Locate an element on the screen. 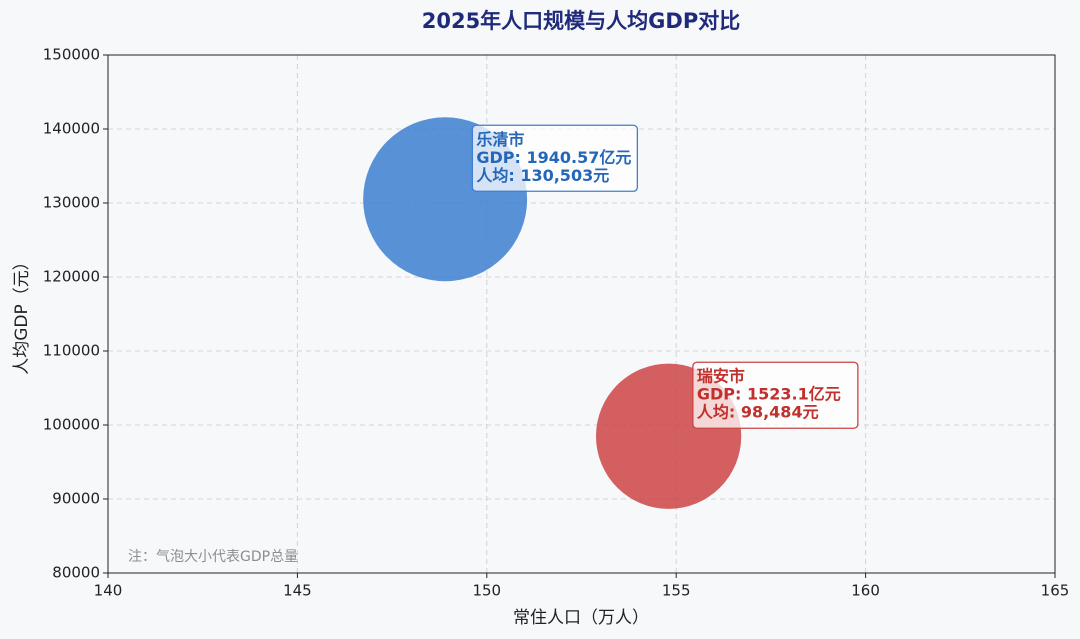 The width and height of the screenshot is (1080, 639). chart-title: 2025年人口规模与人均GDP对比 is located at coordinates (581, 21).